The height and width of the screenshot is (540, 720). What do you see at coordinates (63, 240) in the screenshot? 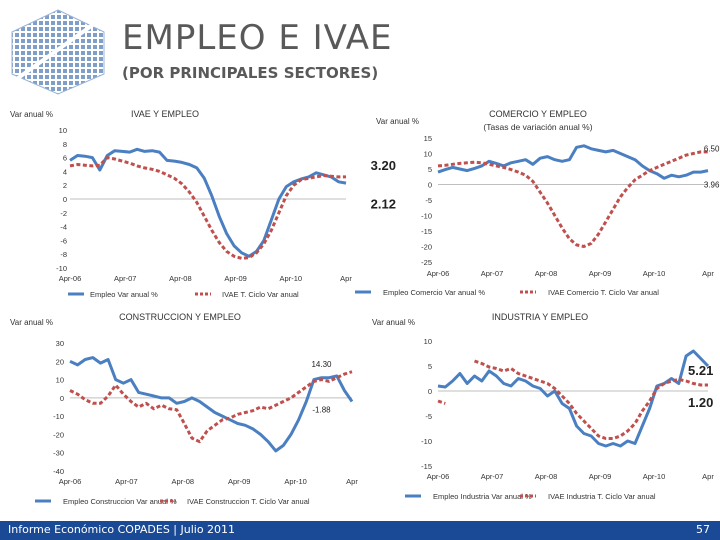
I see `y-tick-label: -6` at bounding box center [63, 240].